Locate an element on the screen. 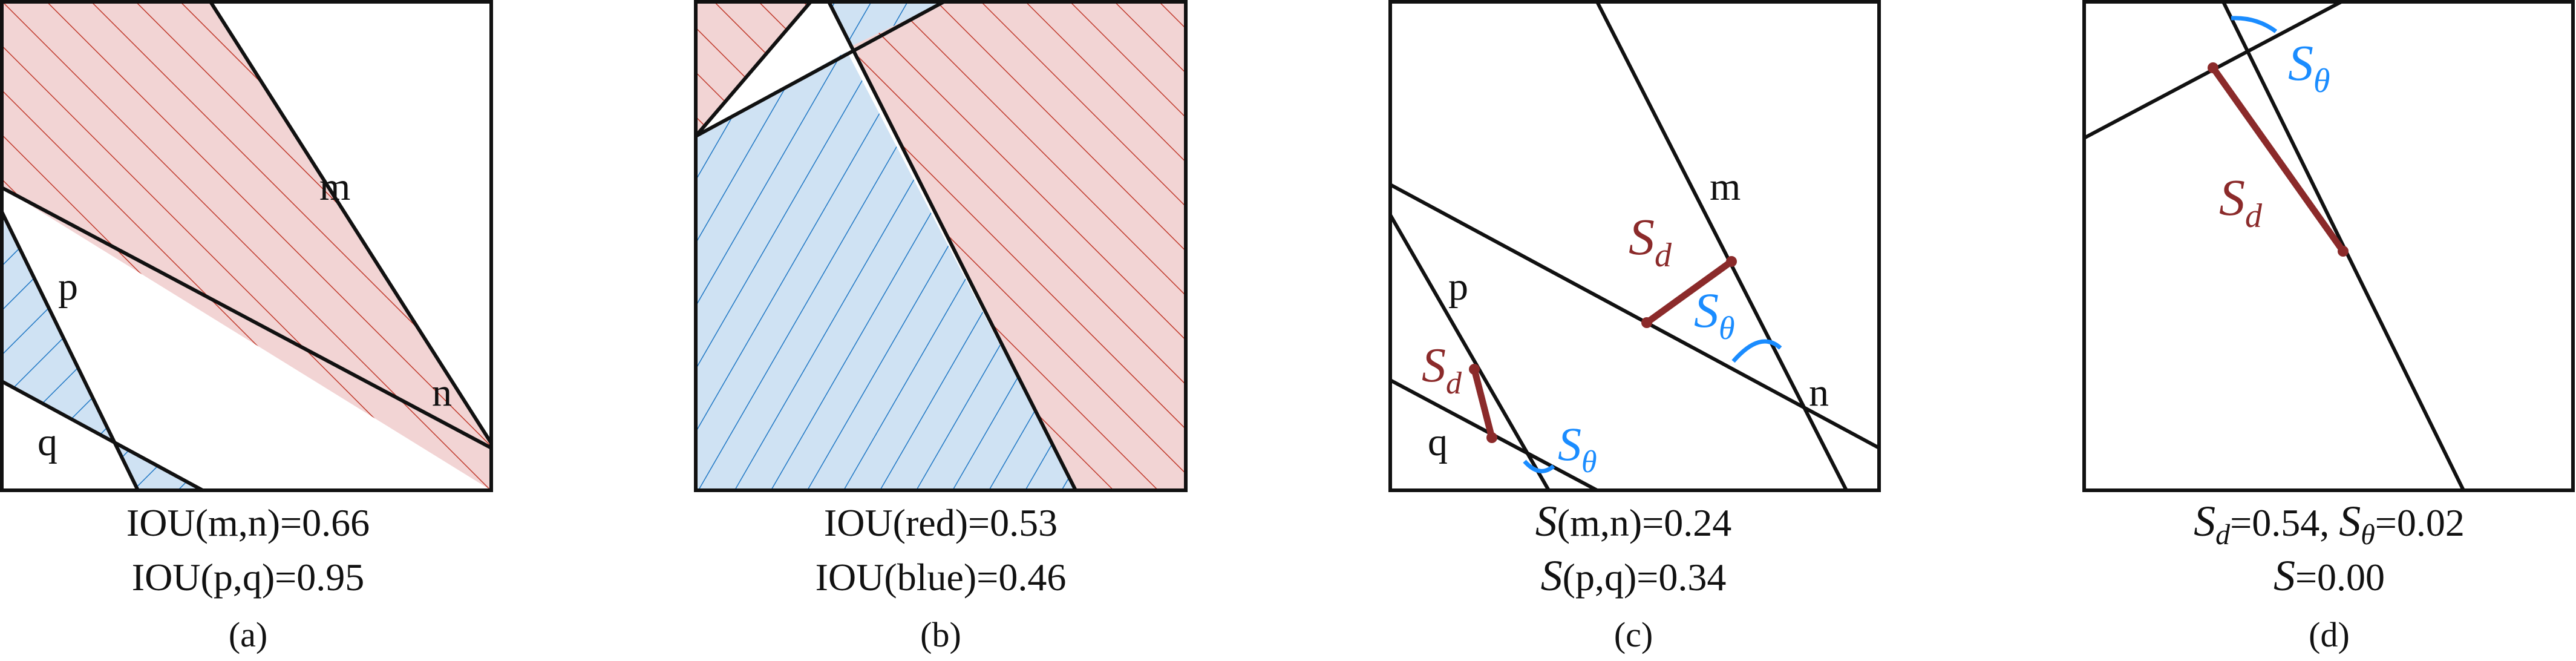 The width and height of the screenshot is (2576, 661). angle-arc-p-q is located at coordinates (1539, 466).